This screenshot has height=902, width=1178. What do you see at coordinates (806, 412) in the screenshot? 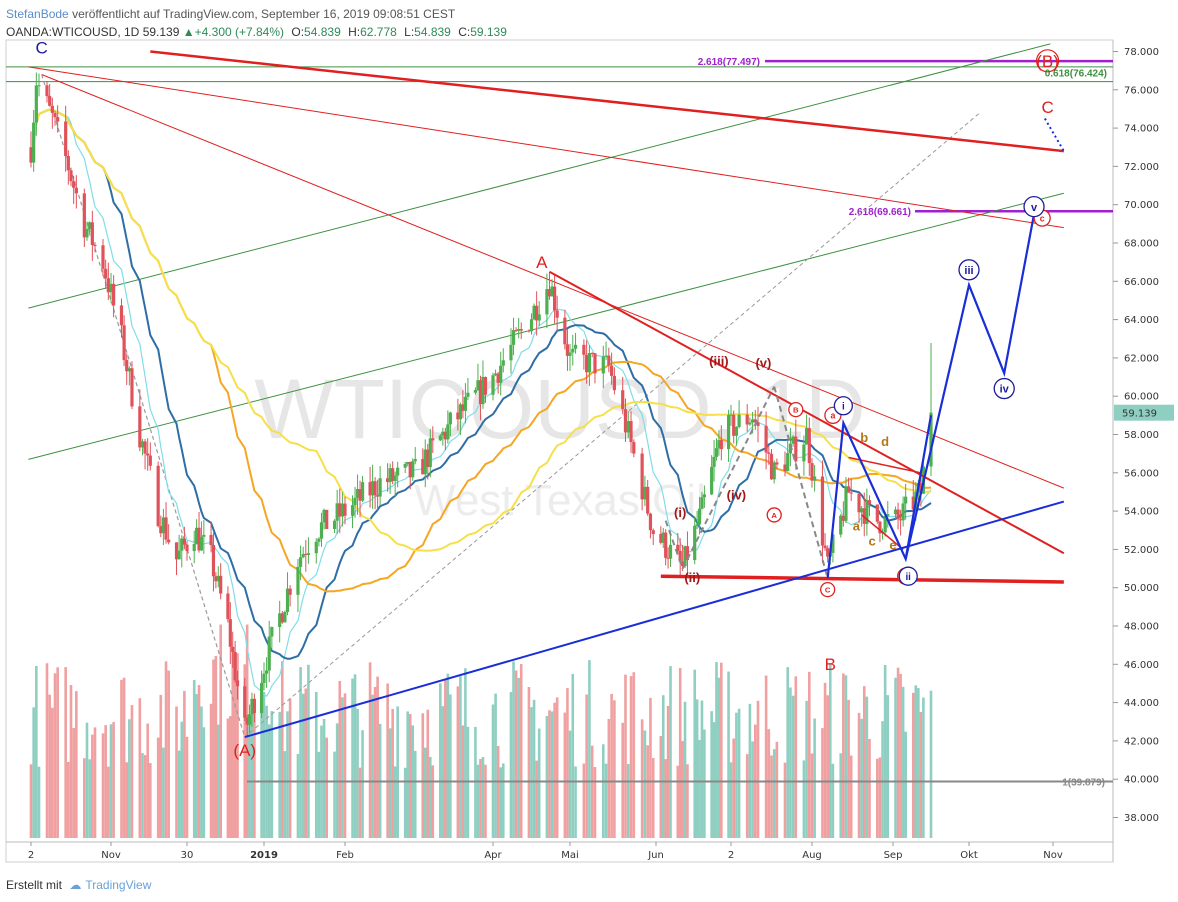
I see `red-trendline-wedge-upper` at bounding box center [806, 412].